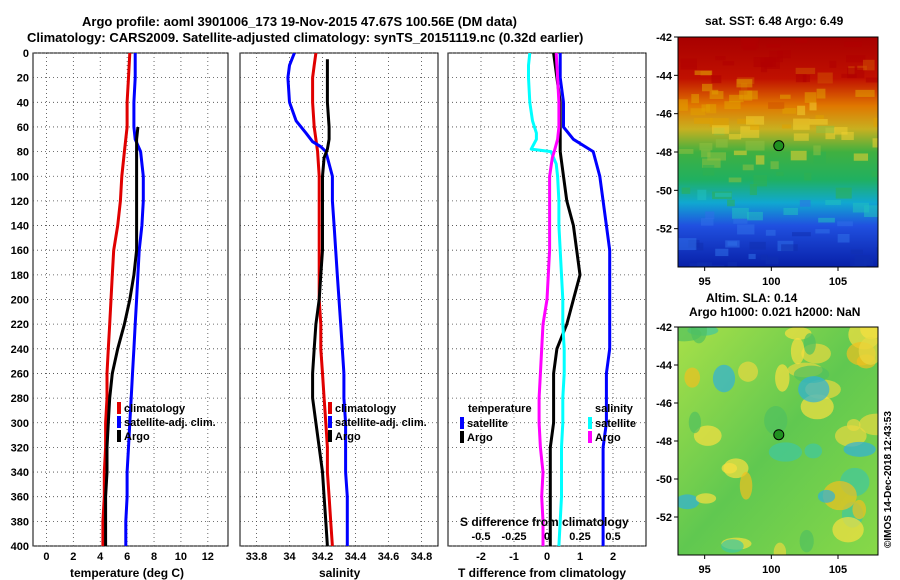 The height and width of the screenshot is (580, 900). What do you see at coordinates (590, 437) in the screenshot?
I see `legend-swatch-s-argo` at bounding box center [590, 437].